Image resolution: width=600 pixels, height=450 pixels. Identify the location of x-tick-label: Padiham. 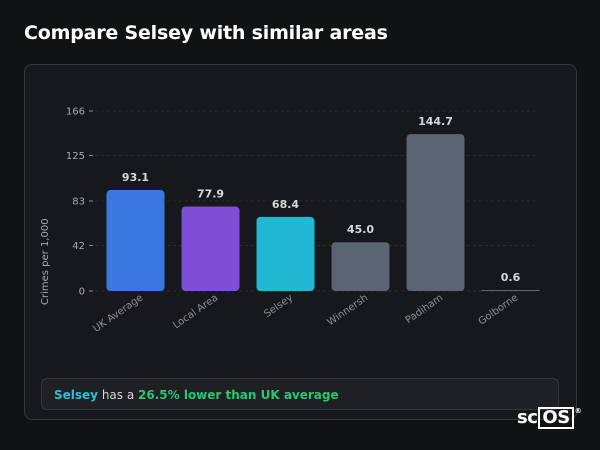
(425, 309).